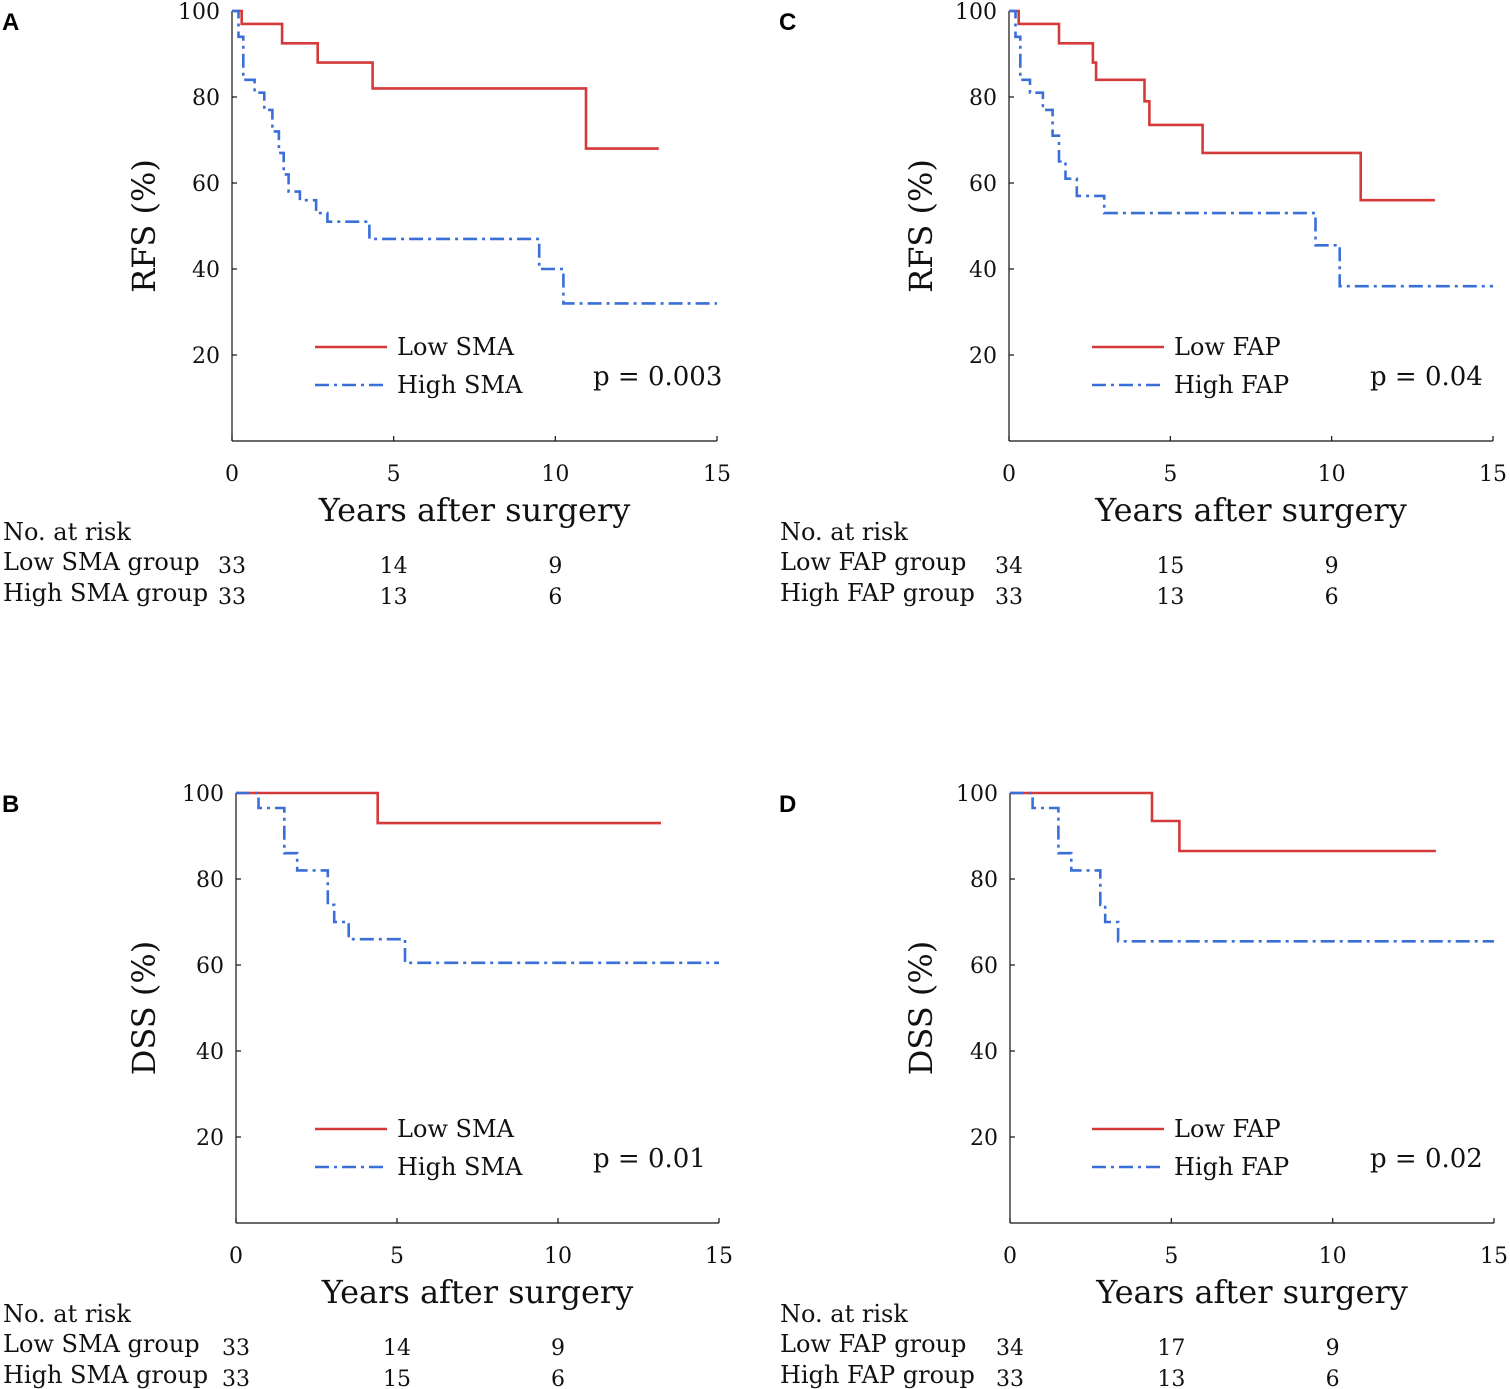 This screenshot has height=1389, width=1510. What do you see at coordinates (10, 804) in the screenshot?
I see `panel-letter: B` at bounding box center [10, 804].